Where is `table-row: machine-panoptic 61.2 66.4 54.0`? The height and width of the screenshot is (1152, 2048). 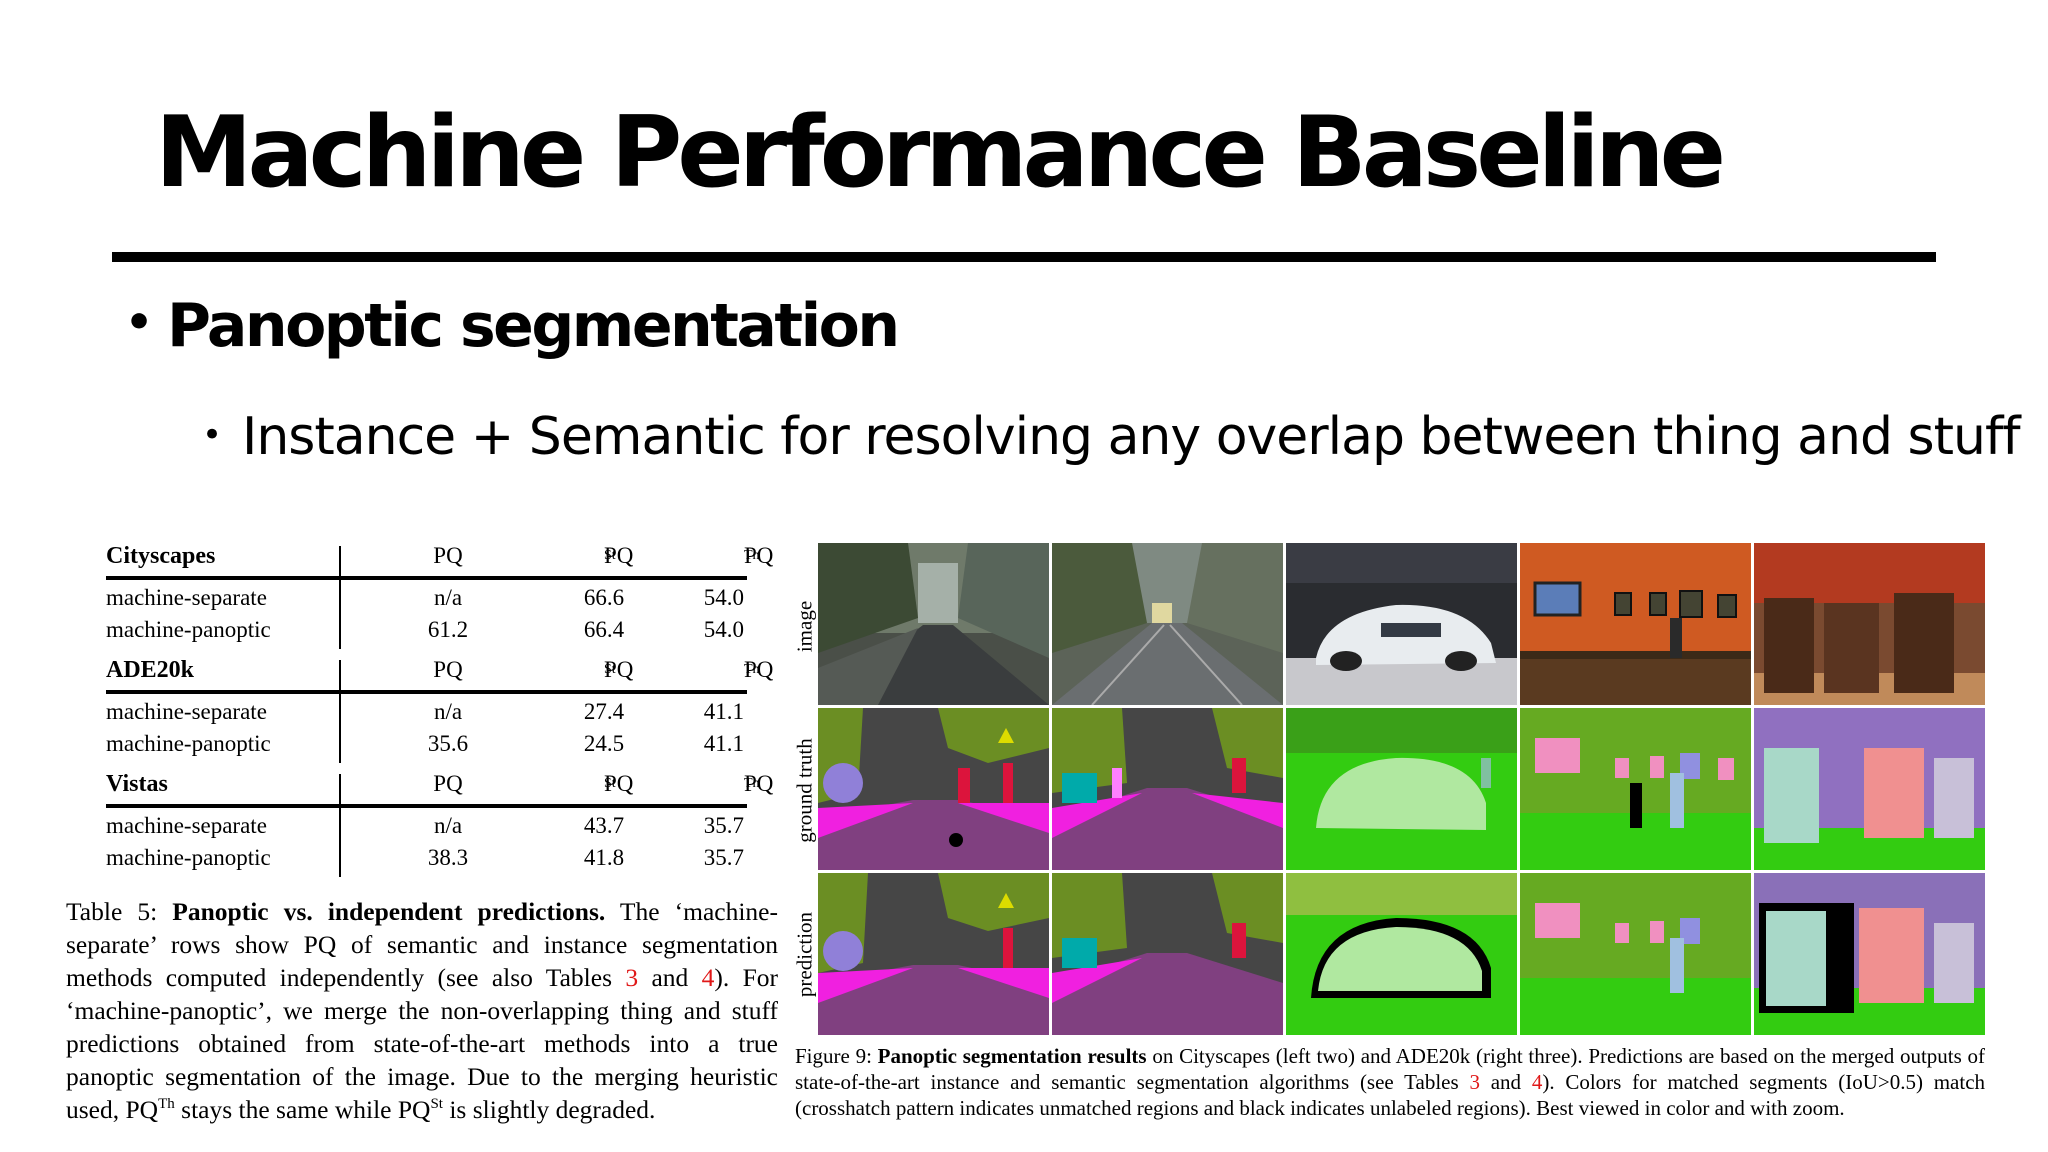 table-row: machine-panoptic 61.2 66.4 54.0 is located at coordinates (424, 630).